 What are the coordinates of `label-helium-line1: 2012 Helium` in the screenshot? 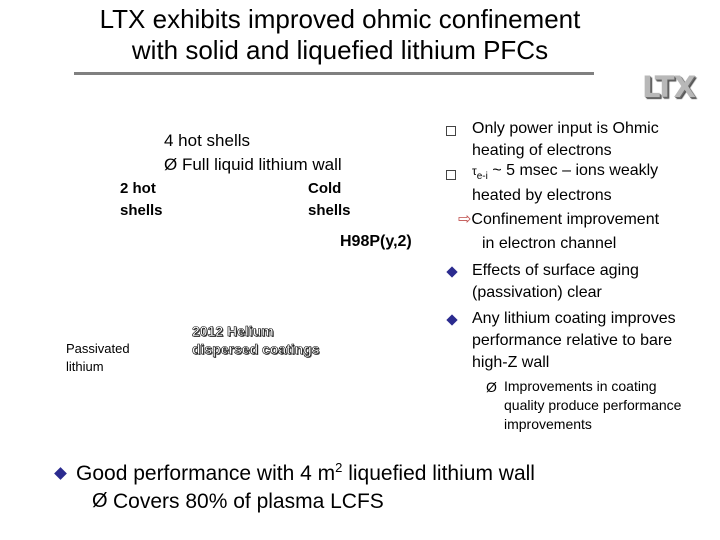 It's located at (233, 331).